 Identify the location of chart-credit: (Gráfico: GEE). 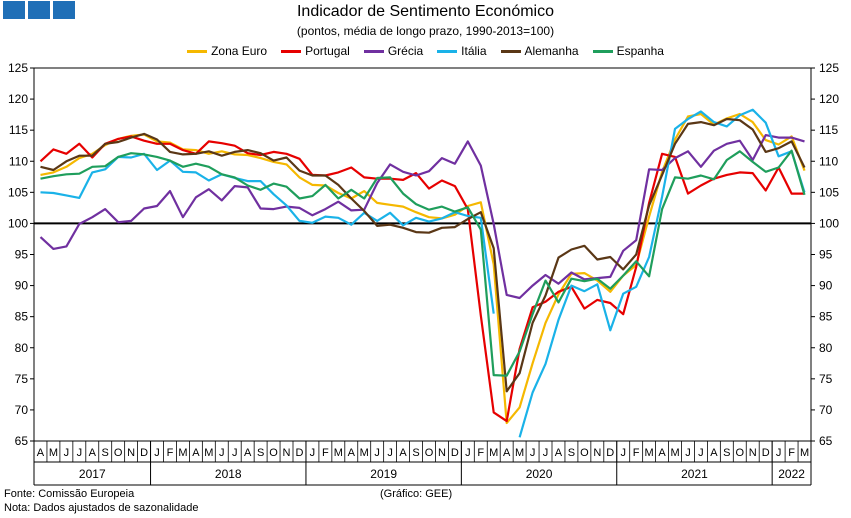
(416, 494).